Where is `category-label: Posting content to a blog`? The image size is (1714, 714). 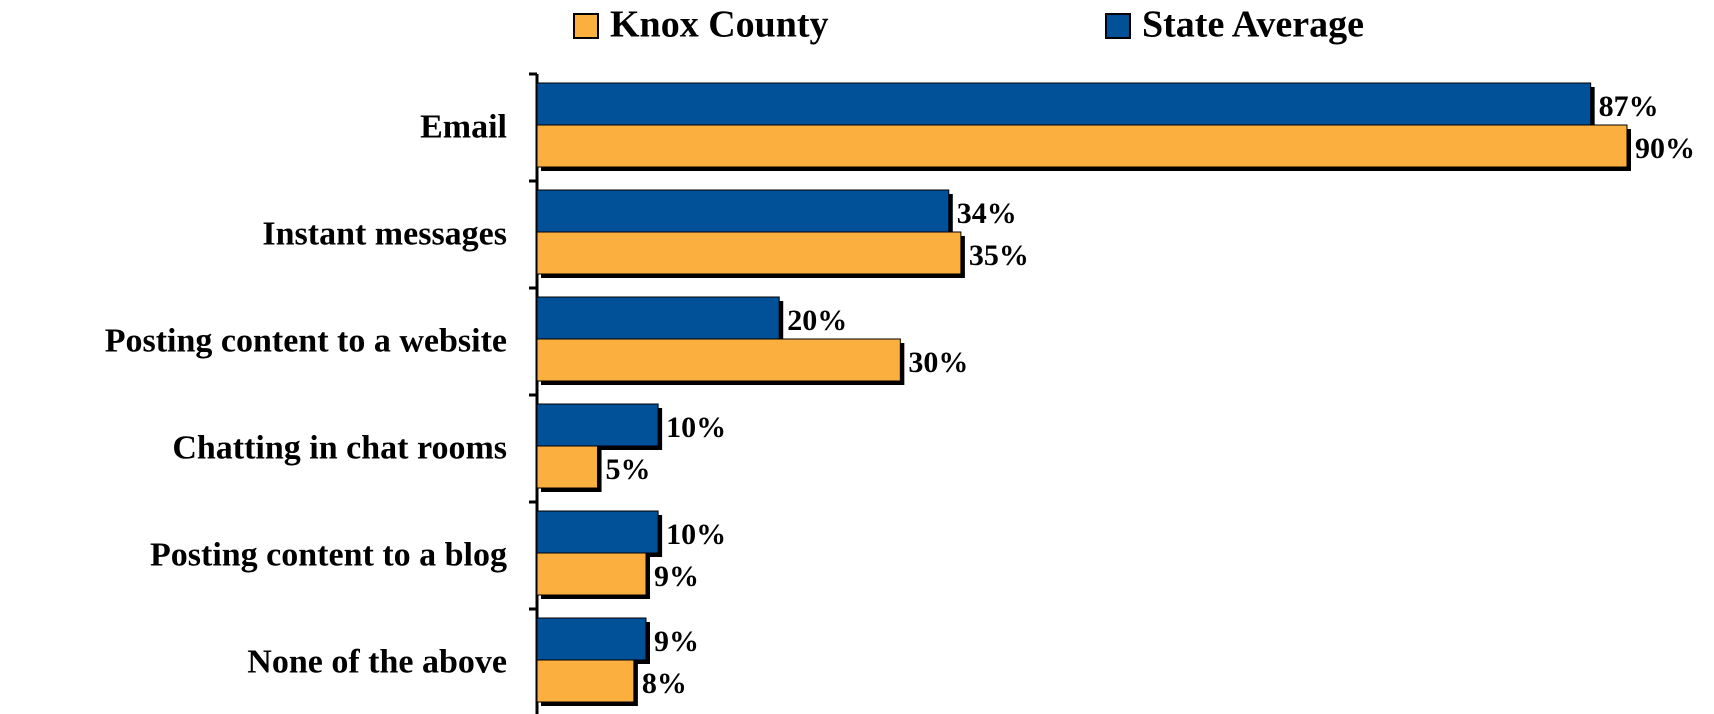 category-label: Posting content to a blog is located at coordinates (328, 554).